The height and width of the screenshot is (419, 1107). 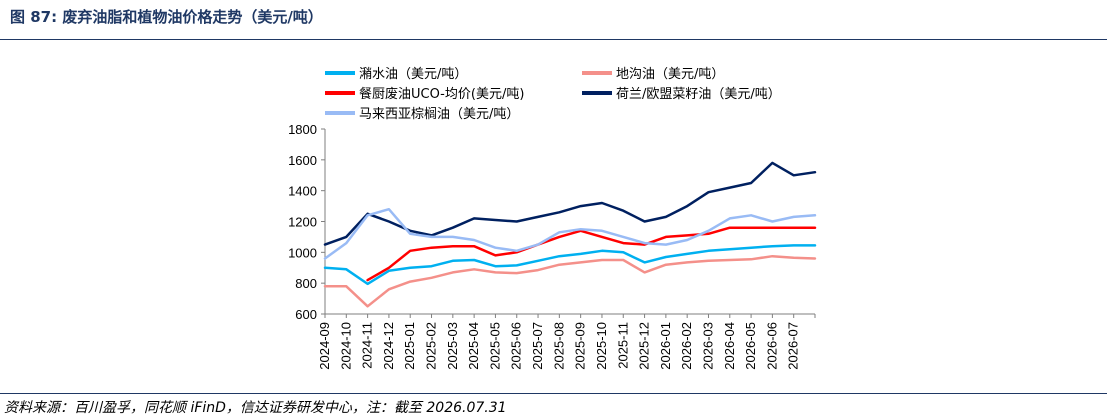 What do you see at coordinates (537, 346) in the screenshot?
I see `x-tick-label: 2025-07` at bounding box center [537, 346].